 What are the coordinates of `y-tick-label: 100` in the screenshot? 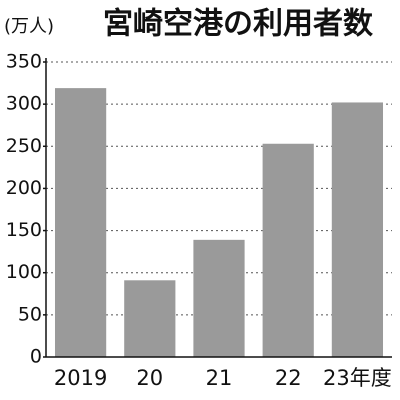 It's located at (24, 272).